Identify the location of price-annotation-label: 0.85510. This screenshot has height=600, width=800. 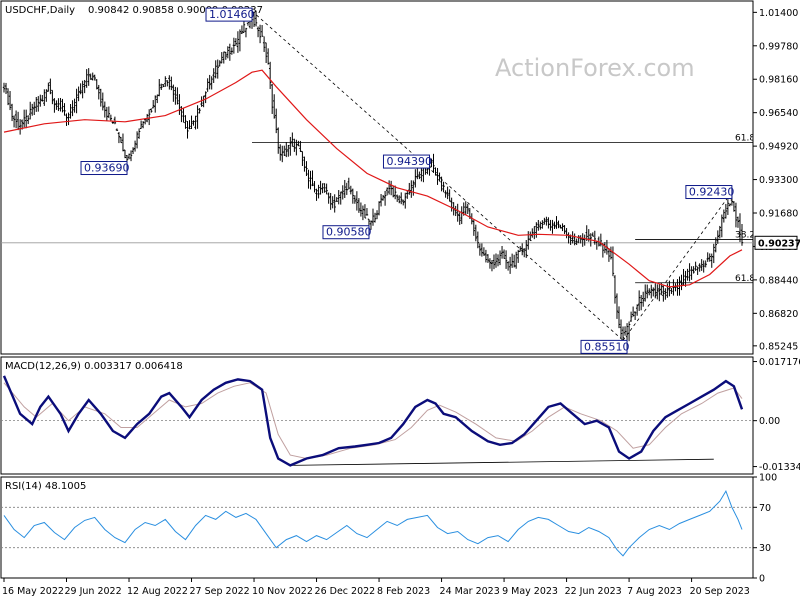
(607, 346).